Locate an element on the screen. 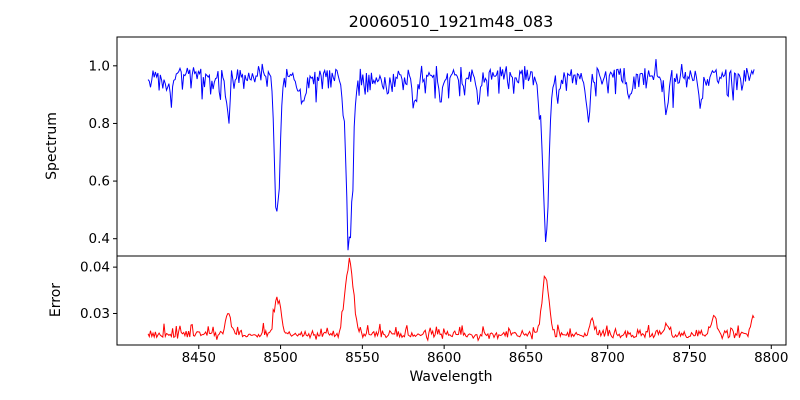 This screenshot has width=800, height=400. x-tick-label: 8500 is located at coordinates (280, 358).